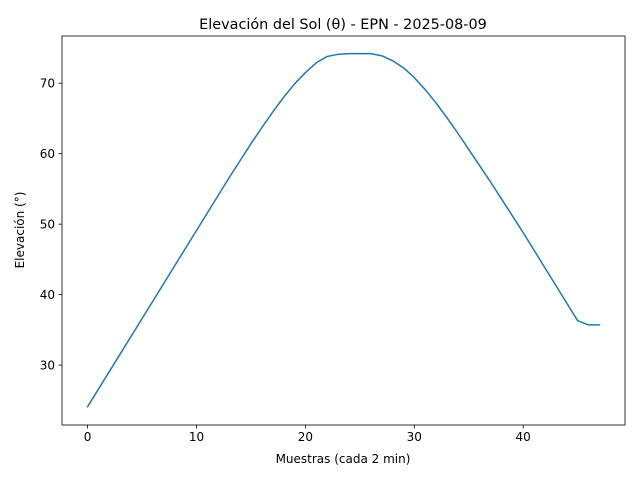  Describe the element at coordinates (343, 459) in the screenshot. I see `x-axis-label: Muestras (cada 2 min)` at that location.